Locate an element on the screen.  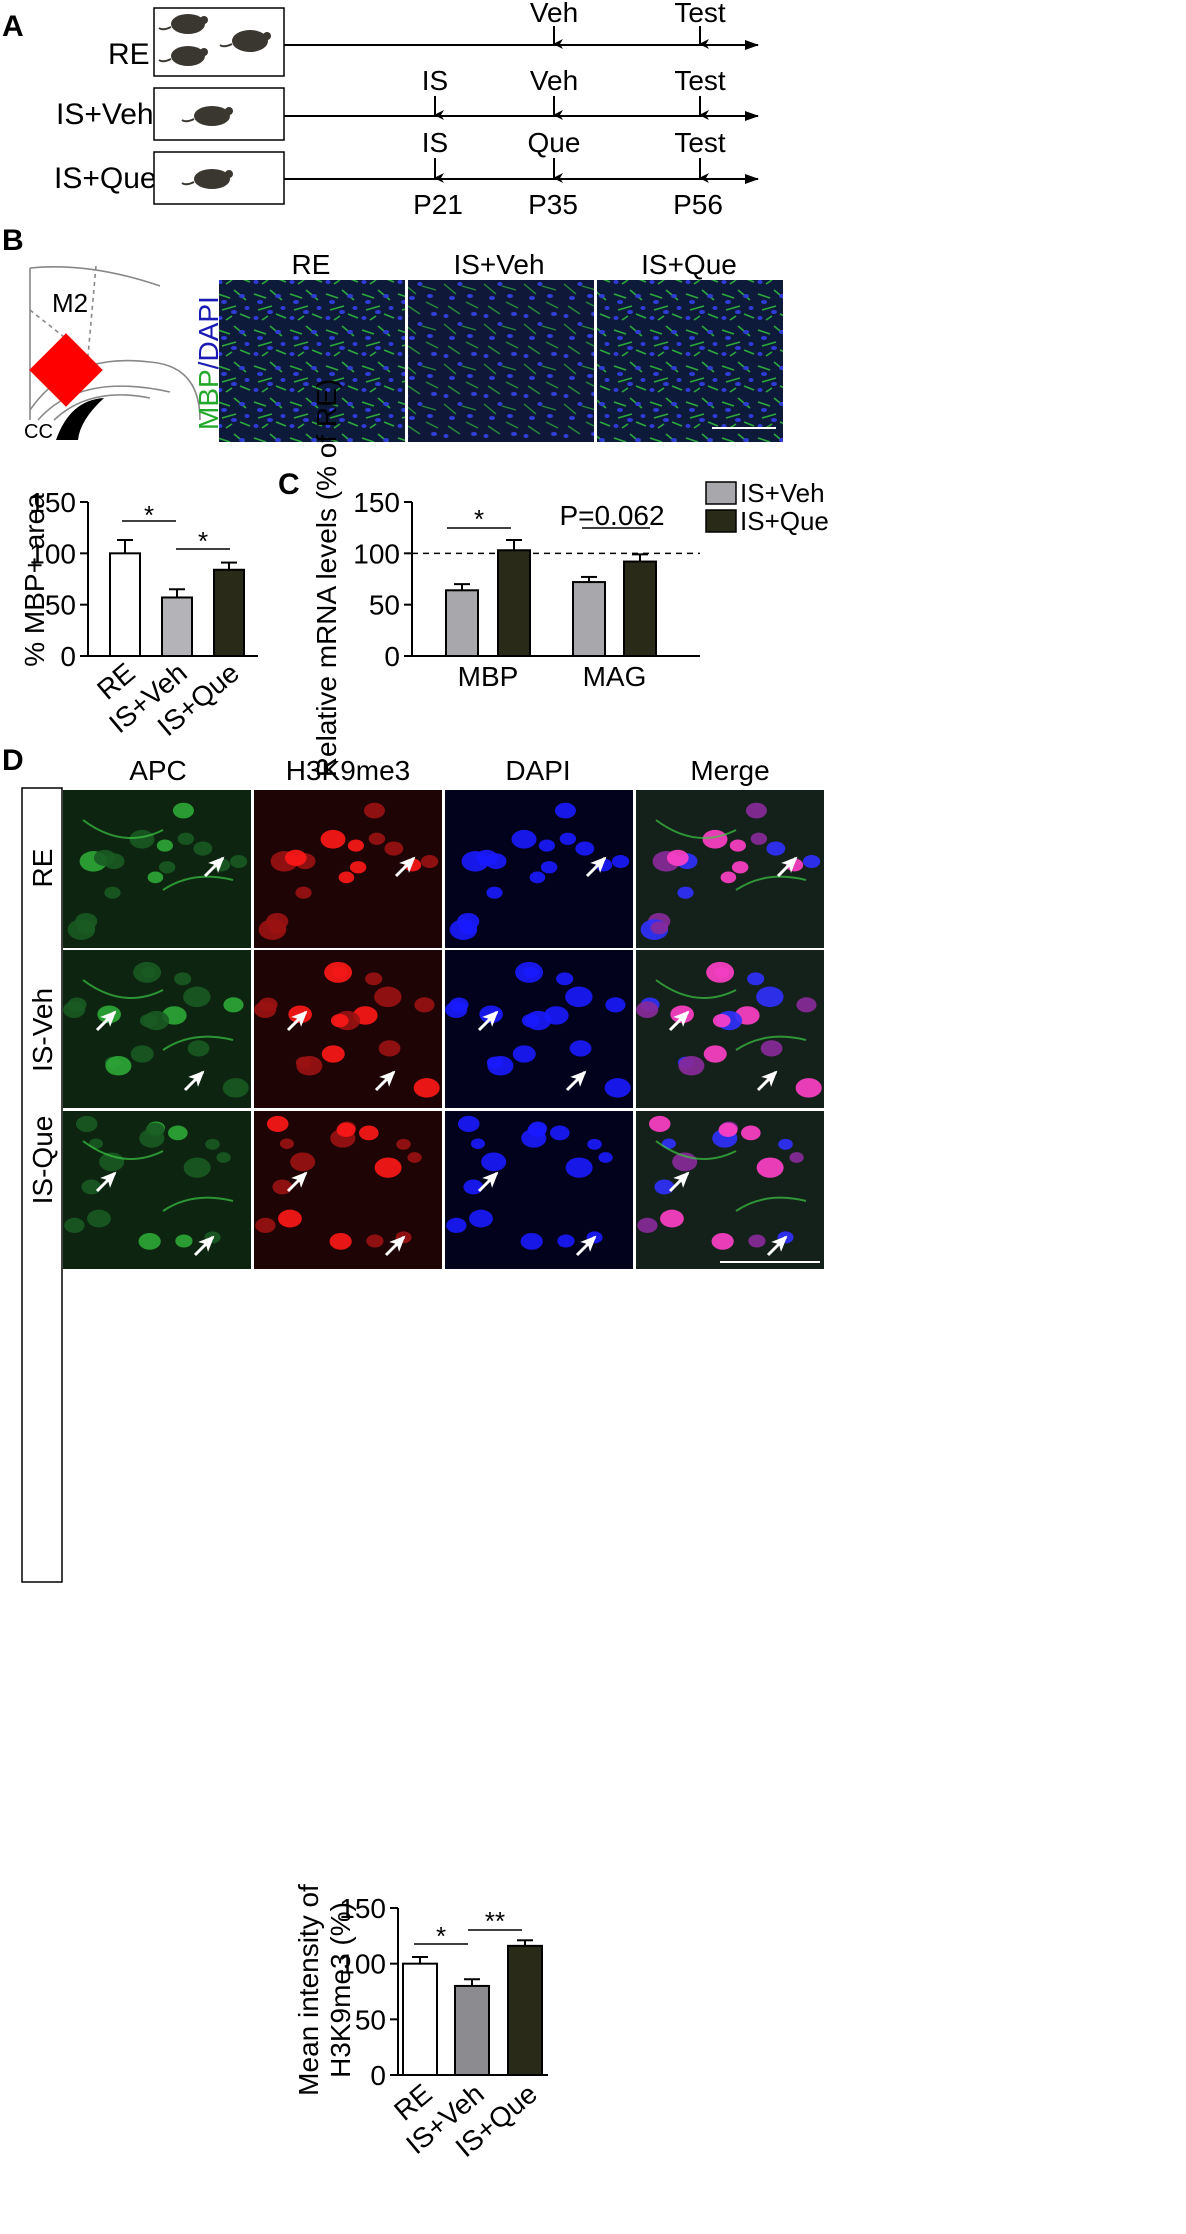
sig-star: * is located at coordinates (203, 541).